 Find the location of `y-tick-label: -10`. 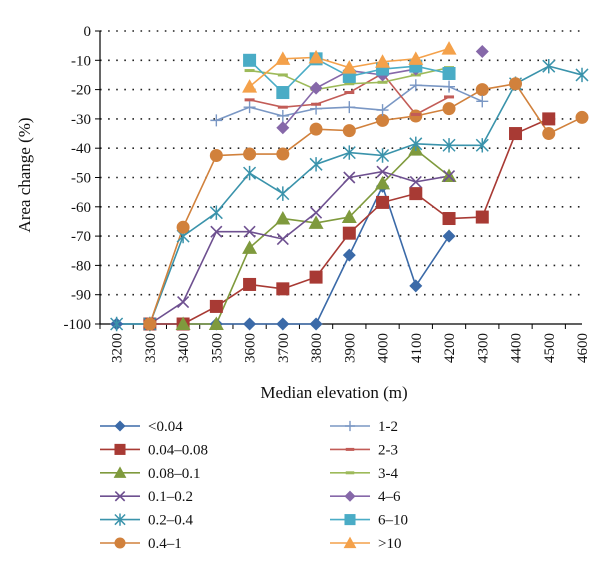

y-tick-label: -10 is located at coordinates (81, 61).